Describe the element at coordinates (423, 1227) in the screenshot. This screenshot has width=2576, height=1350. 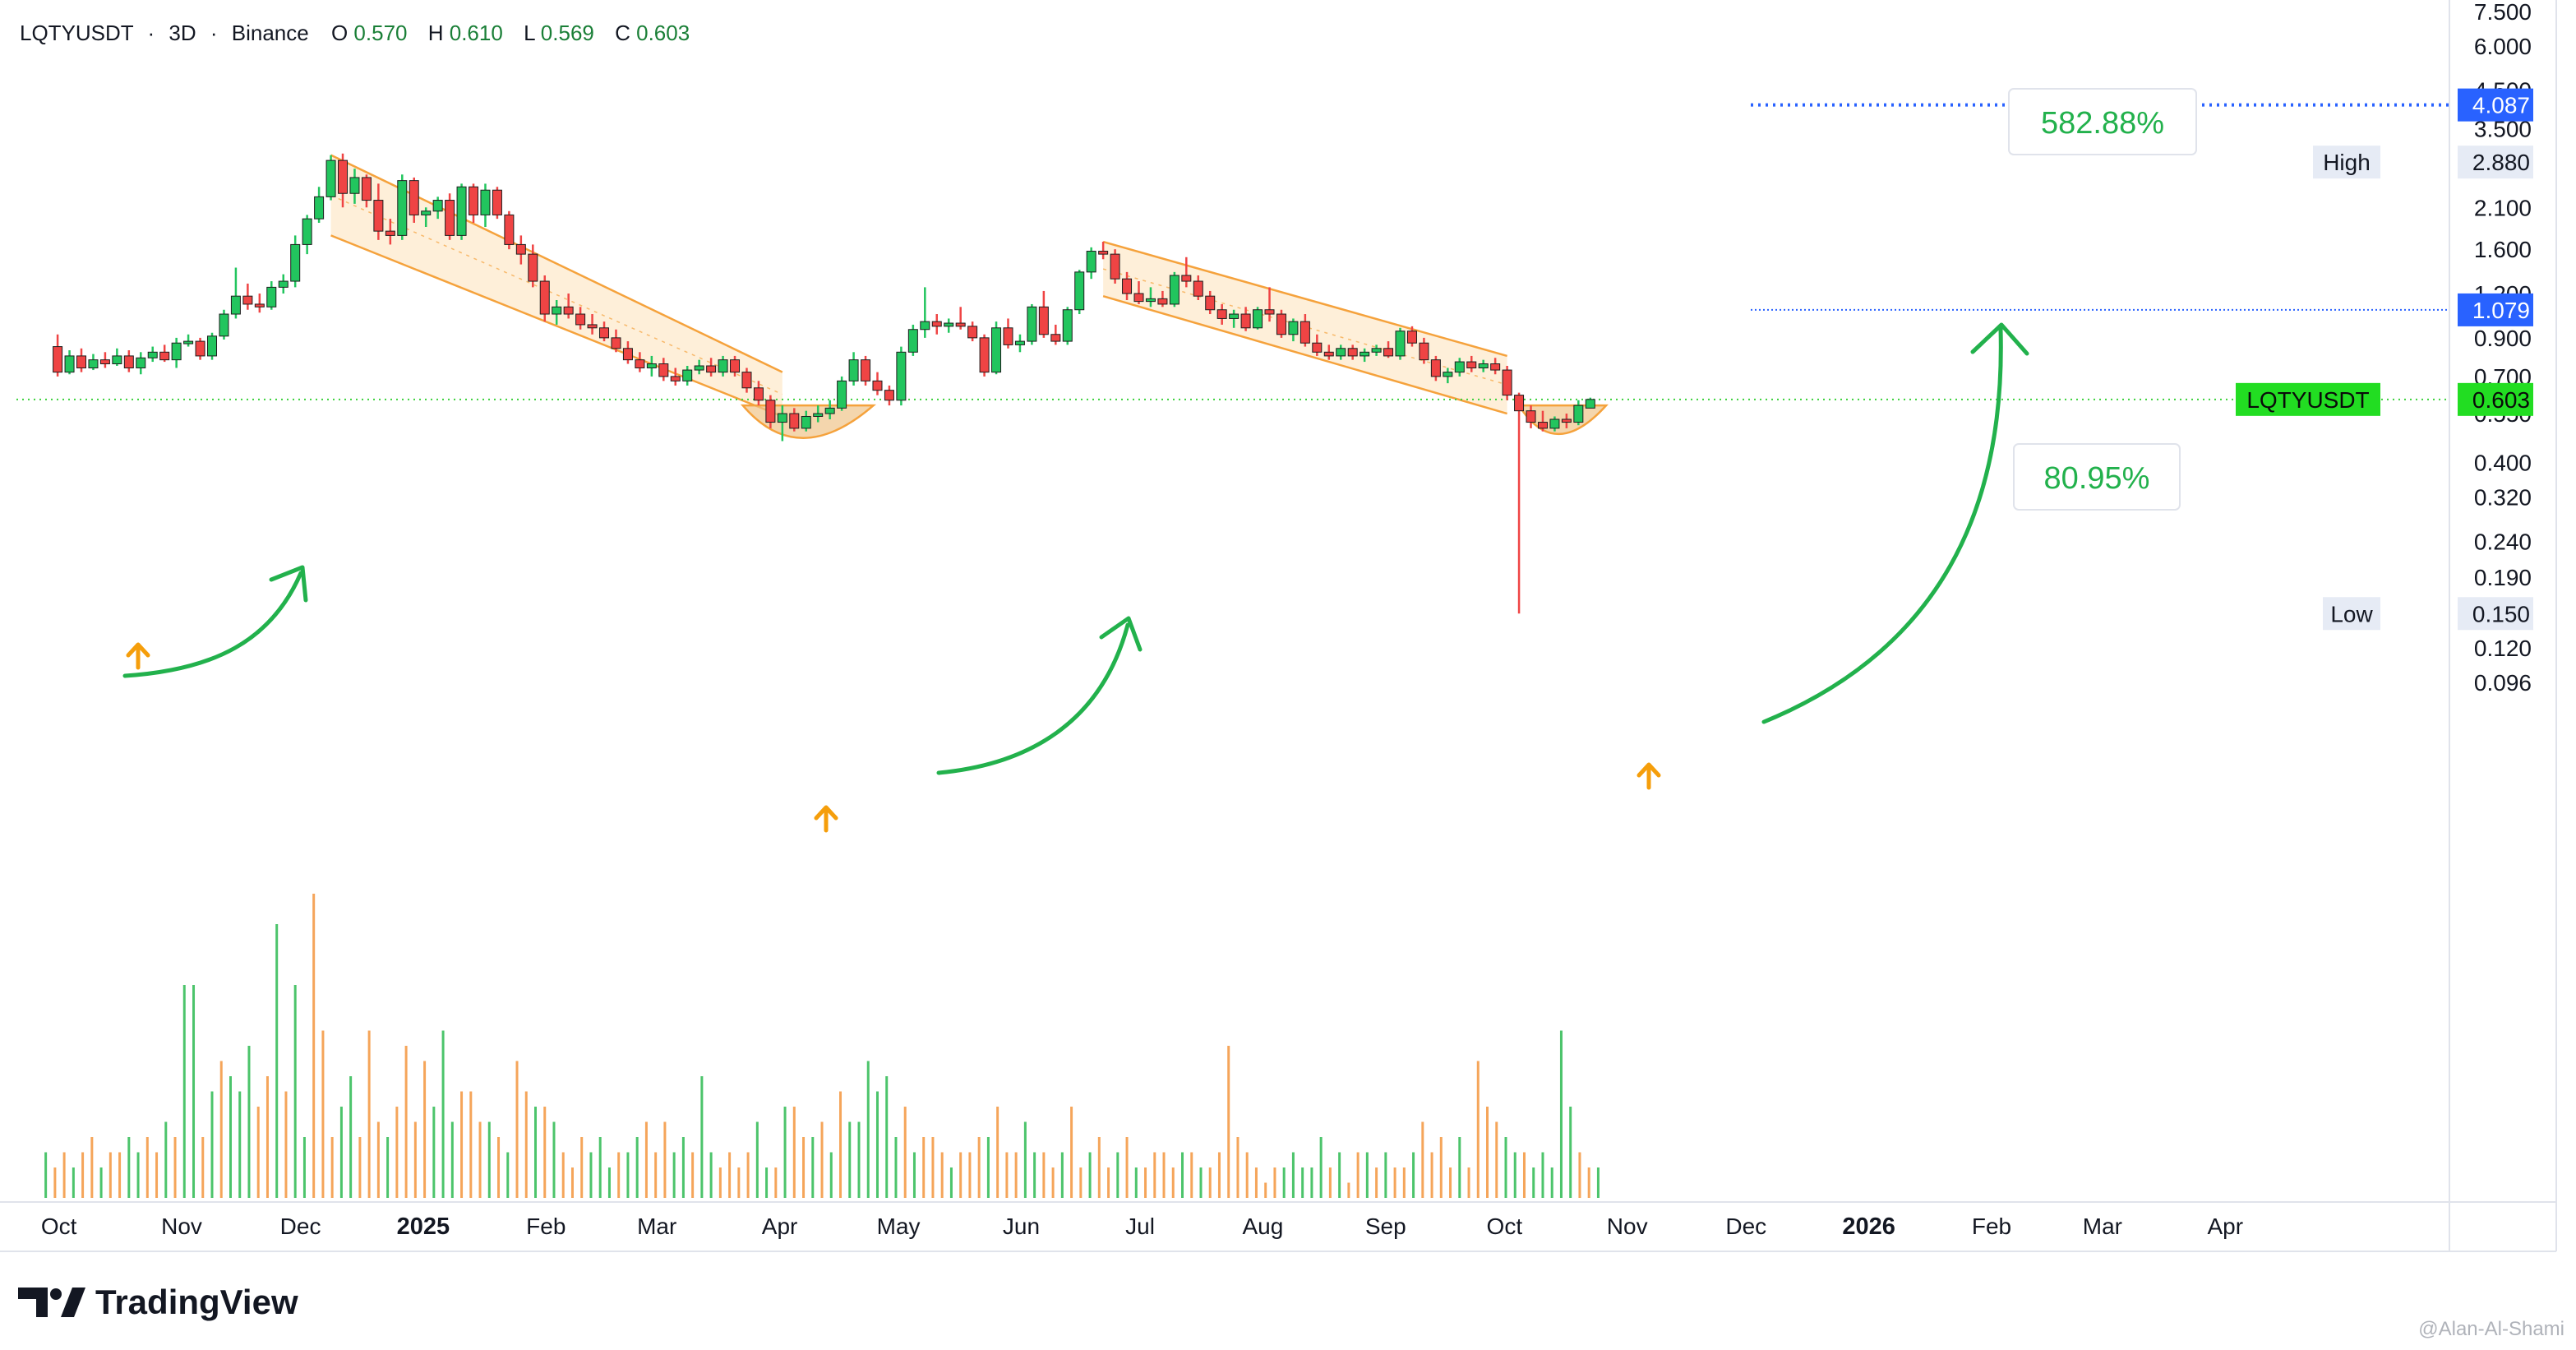
I see `x-tick-label: 2025` at that location.